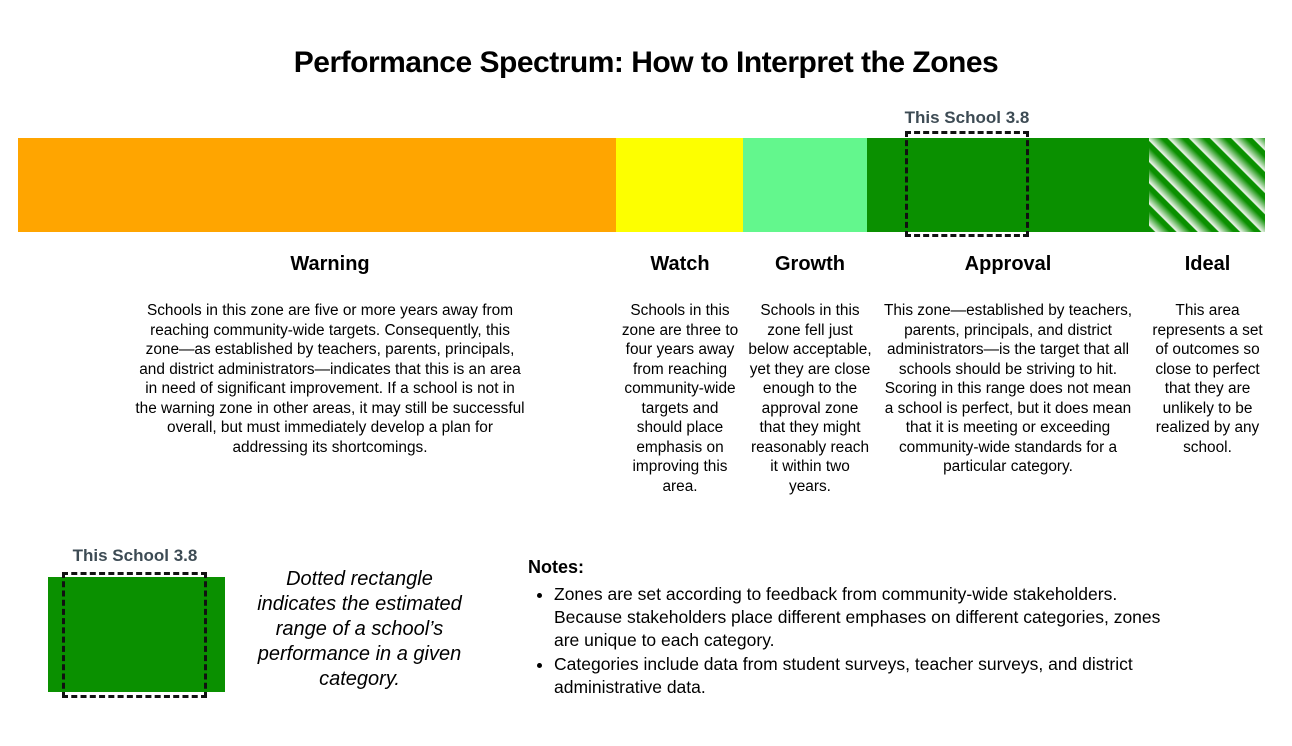  Describe the element at coordinates (679, 185) in the screenshot. I see `zone-watch-segment` at that location.